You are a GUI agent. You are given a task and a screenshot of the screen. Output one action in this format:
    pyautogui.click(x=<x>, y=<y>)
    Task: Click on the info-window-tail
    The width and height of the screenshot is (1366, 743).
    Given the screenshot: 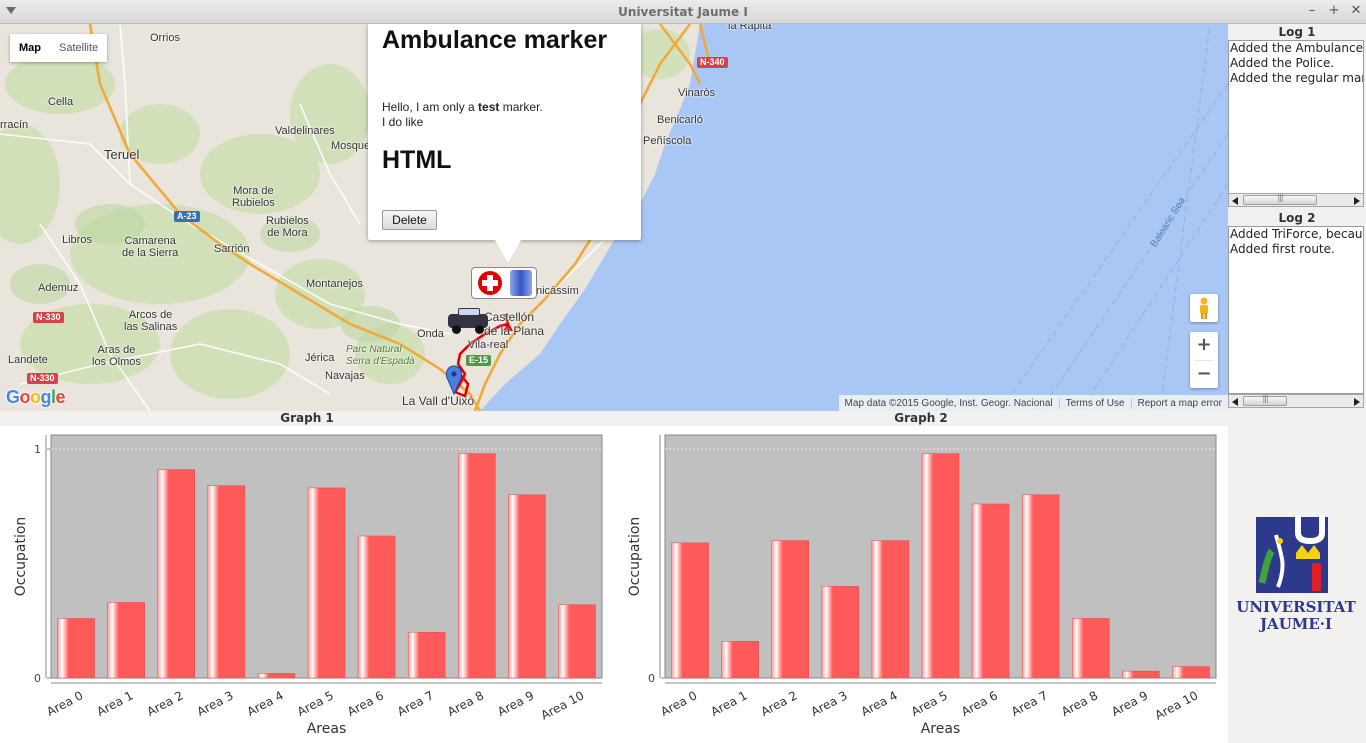 What is the action you would take?
    pyautogui.click(x=508, y=251)
    